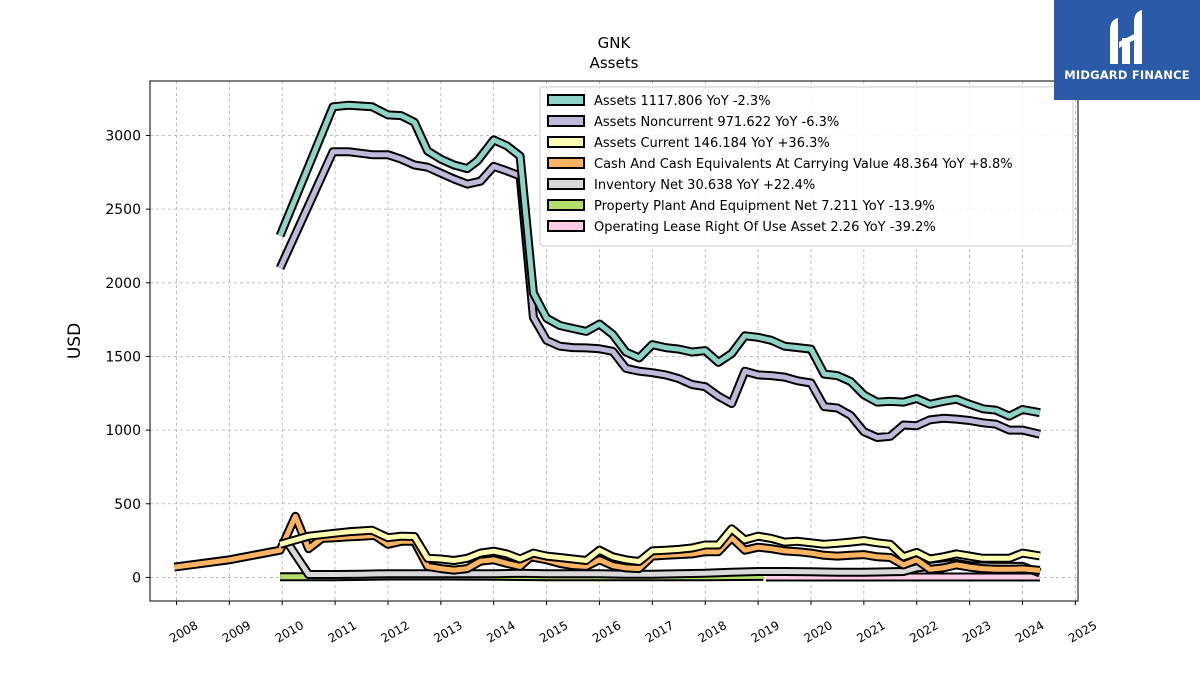 Image resolution: width=1200 pixels, height=675 pixels. What do you see at coordinates (127, 505) in the screenshot?
I see `y-tick-label: 500` at bounding box center [127, 505].